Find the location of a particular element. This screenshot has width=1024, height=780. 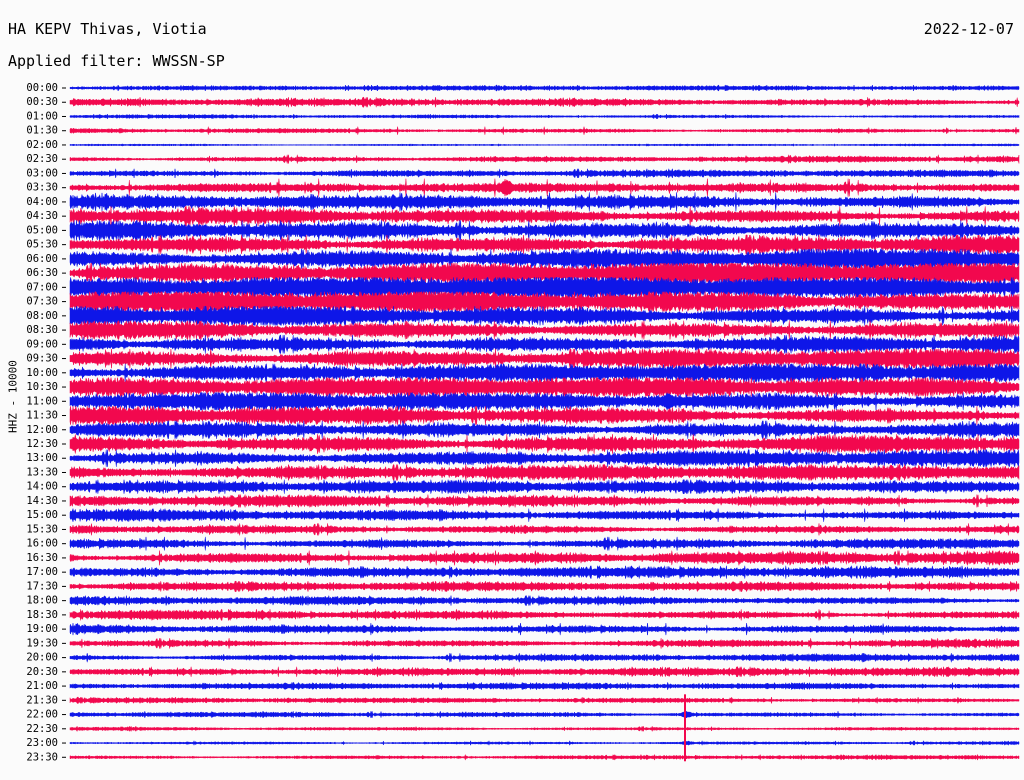

time-tick-label: 04:00 is located at coordinates (42, 202).